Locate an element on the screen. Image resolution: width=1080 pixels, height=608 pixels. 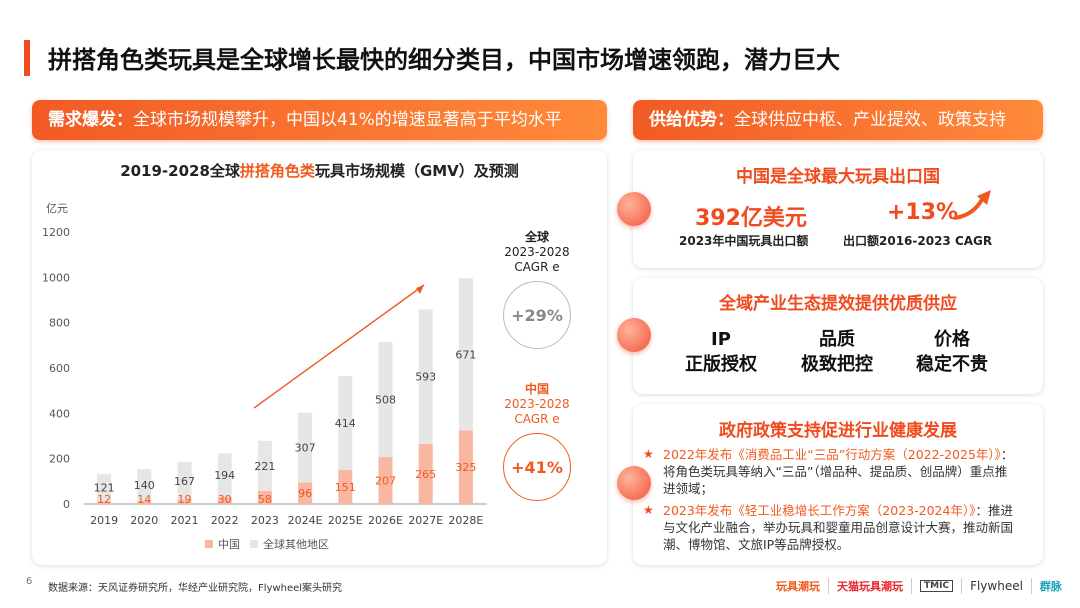
data-label-rest: 194 is located at coordinates (224, 475).